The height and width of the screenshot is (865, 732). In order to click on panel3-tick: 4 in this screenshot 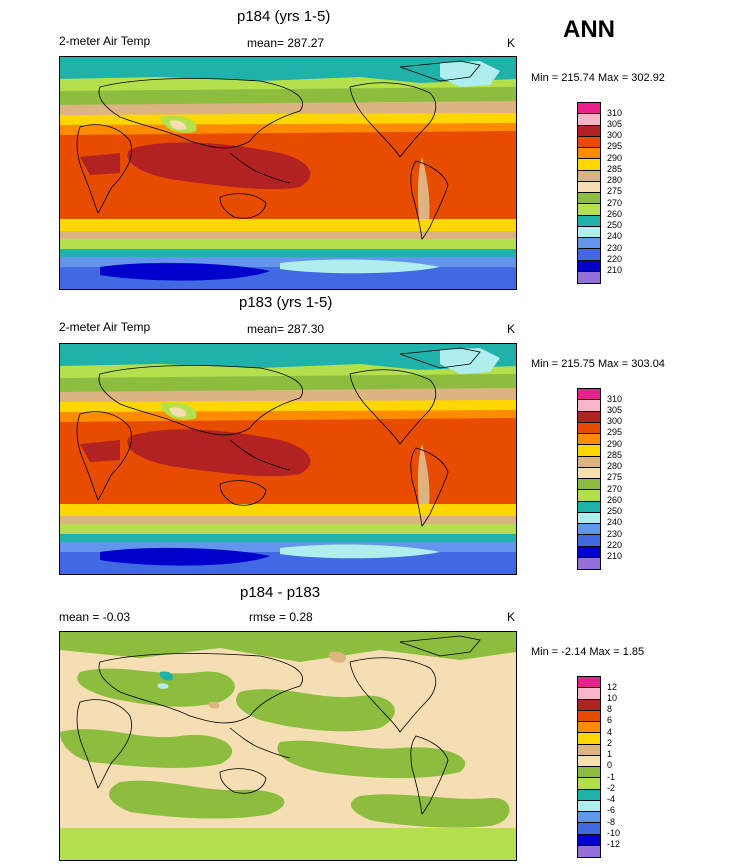, I will do `click(610, 732)`.